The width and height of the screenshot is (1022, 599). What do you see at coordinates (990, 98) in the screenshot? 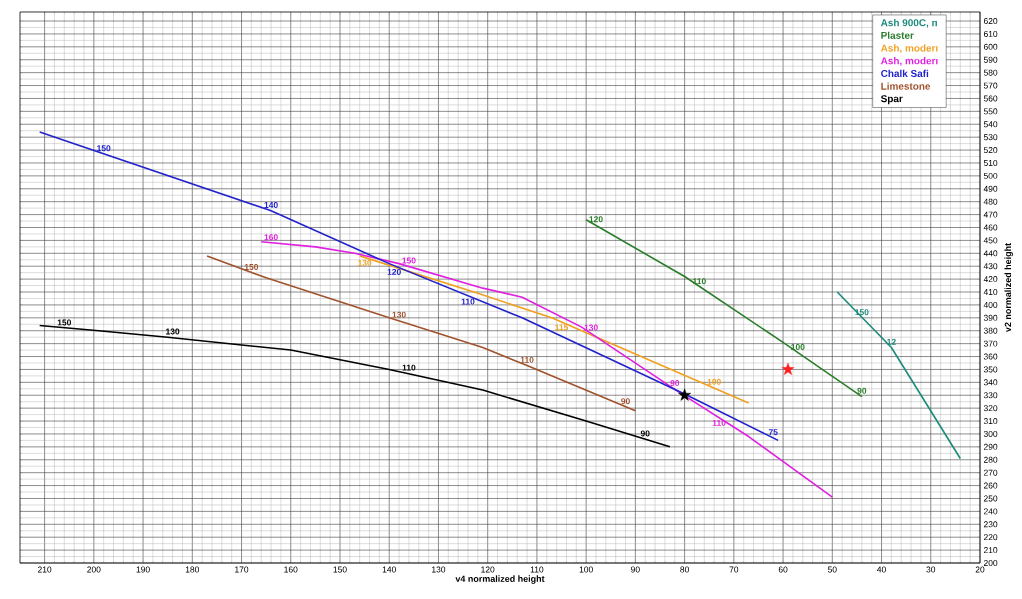
I see `y-tick-label: 560` at bounding box center [990, 98].